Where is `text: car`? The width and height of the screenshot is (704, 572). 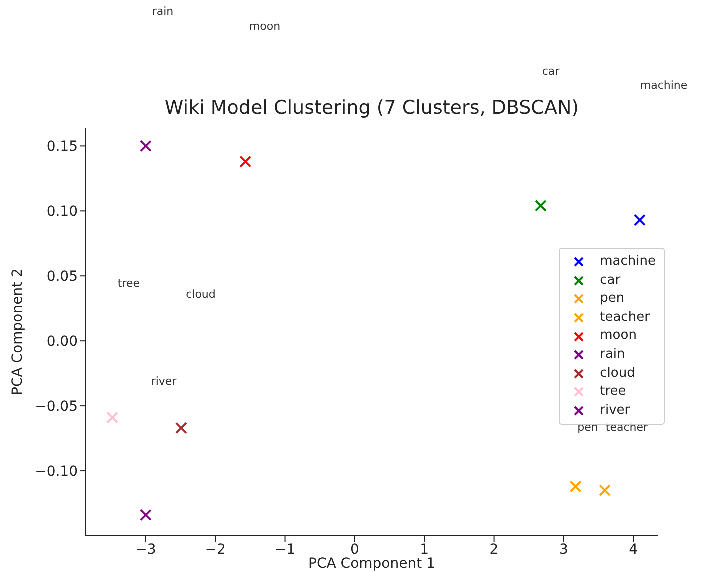 text: car is located at coordinates (551, 71).